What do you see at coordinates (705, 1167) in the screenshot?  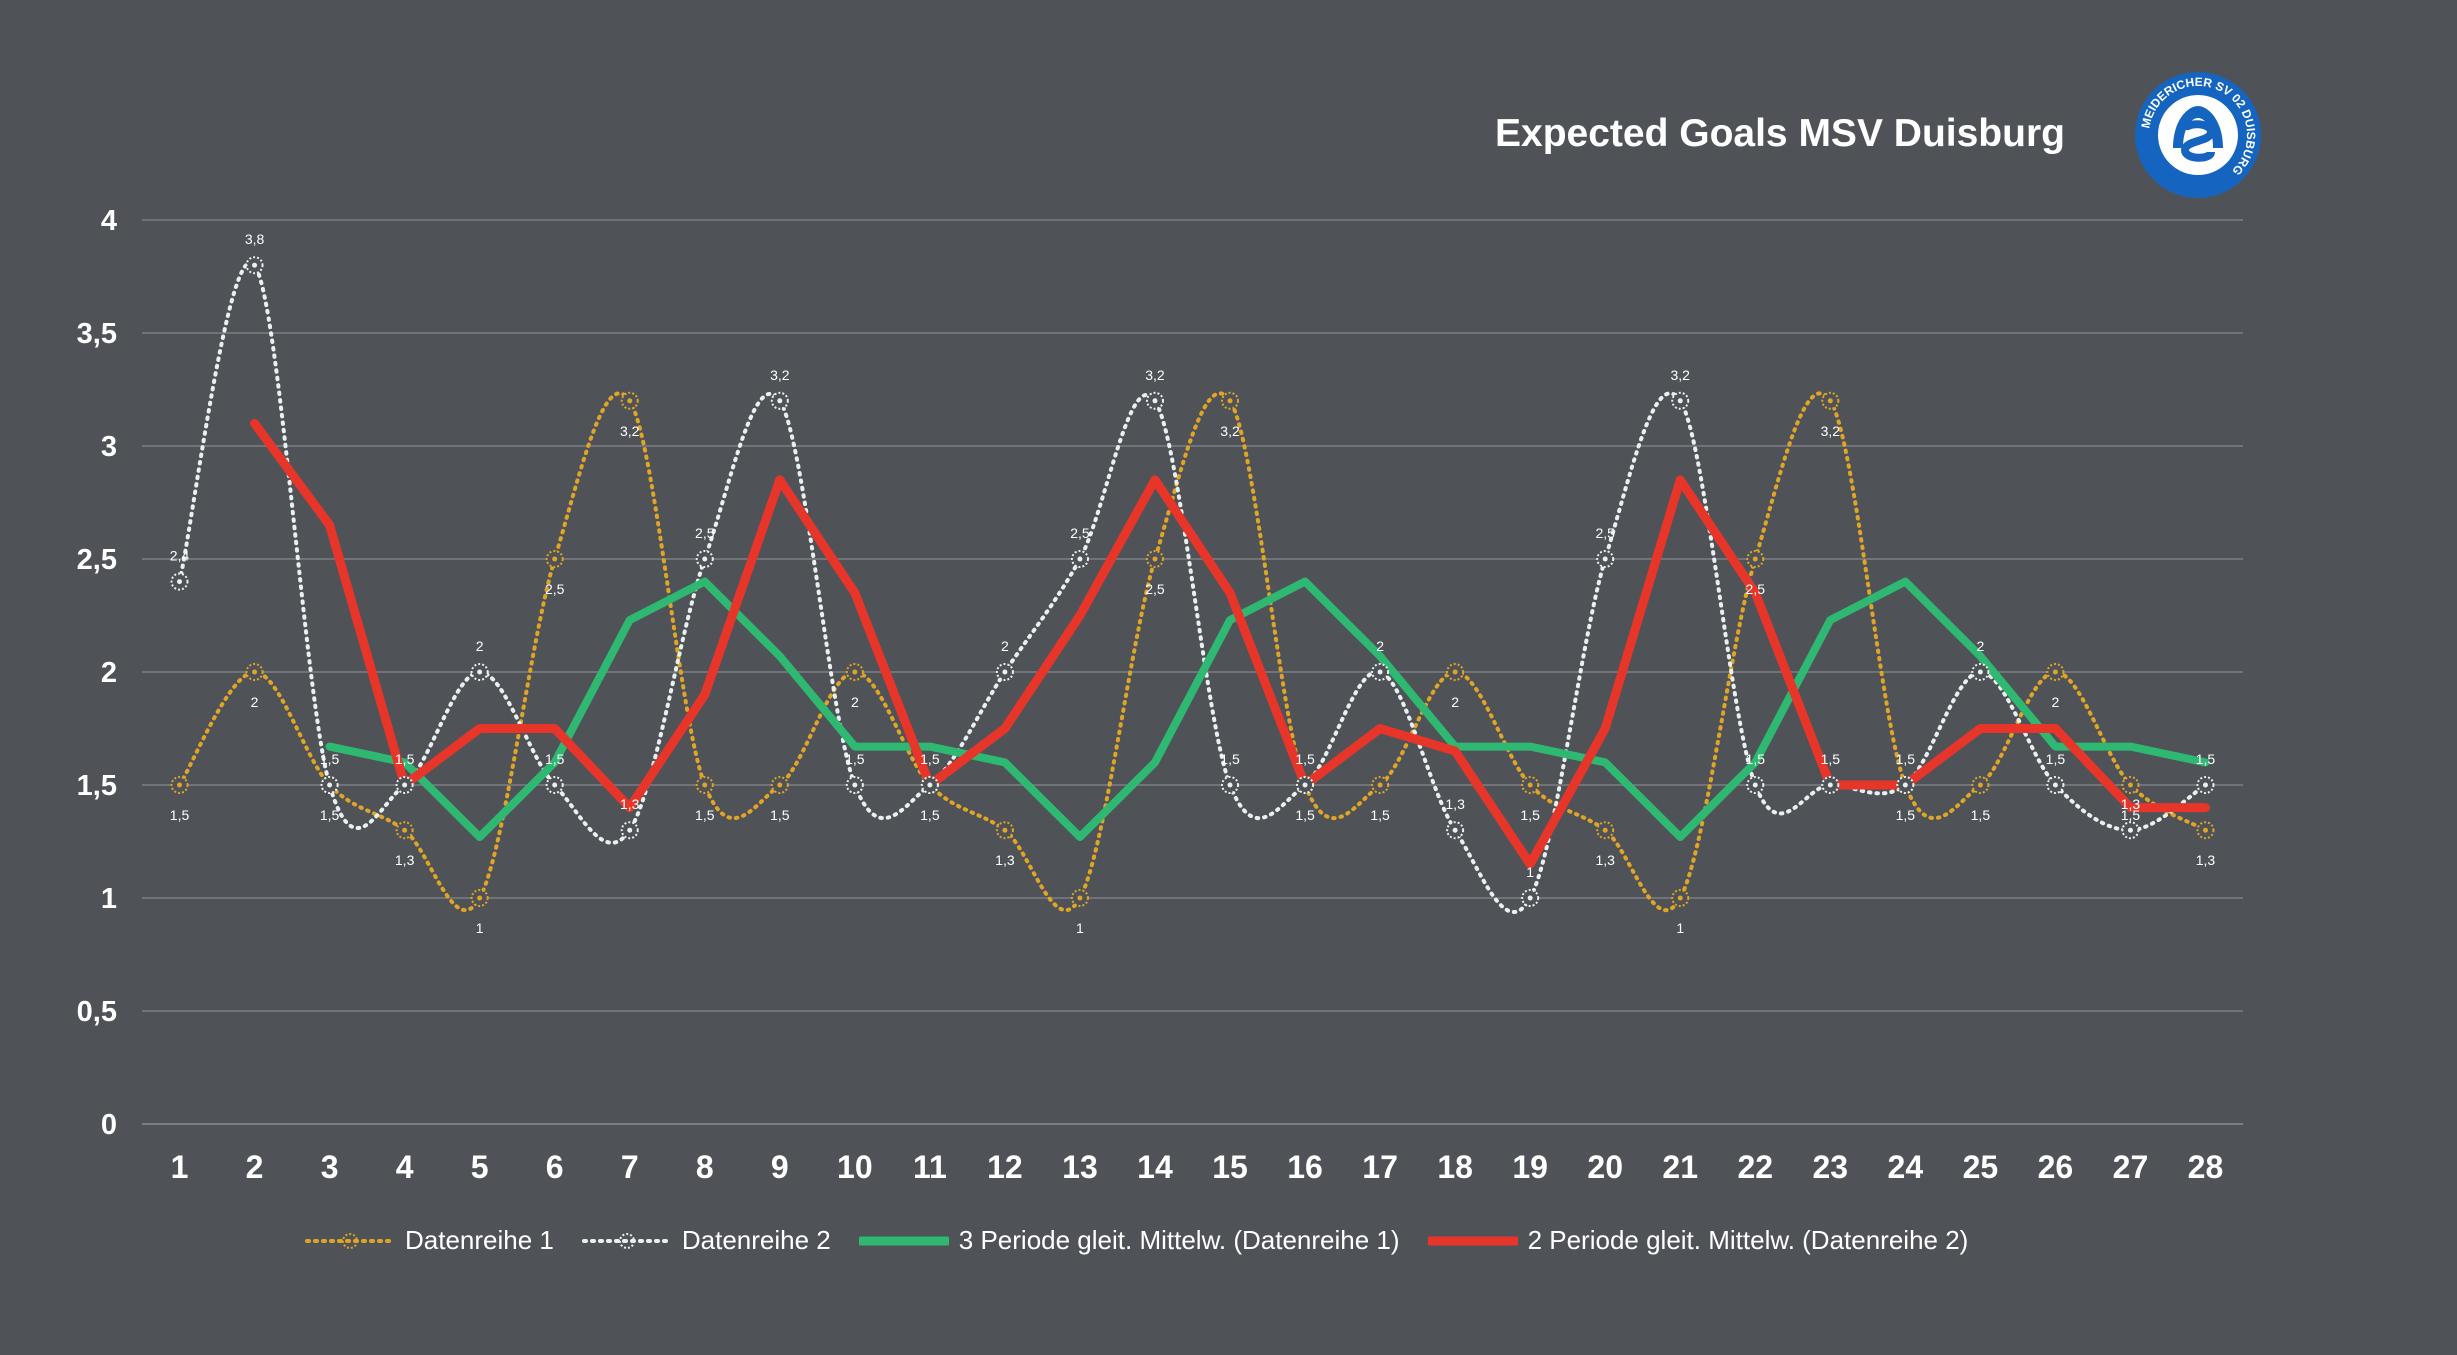 I see `x-tick-label: 8` at bounding box center [705, 1167].